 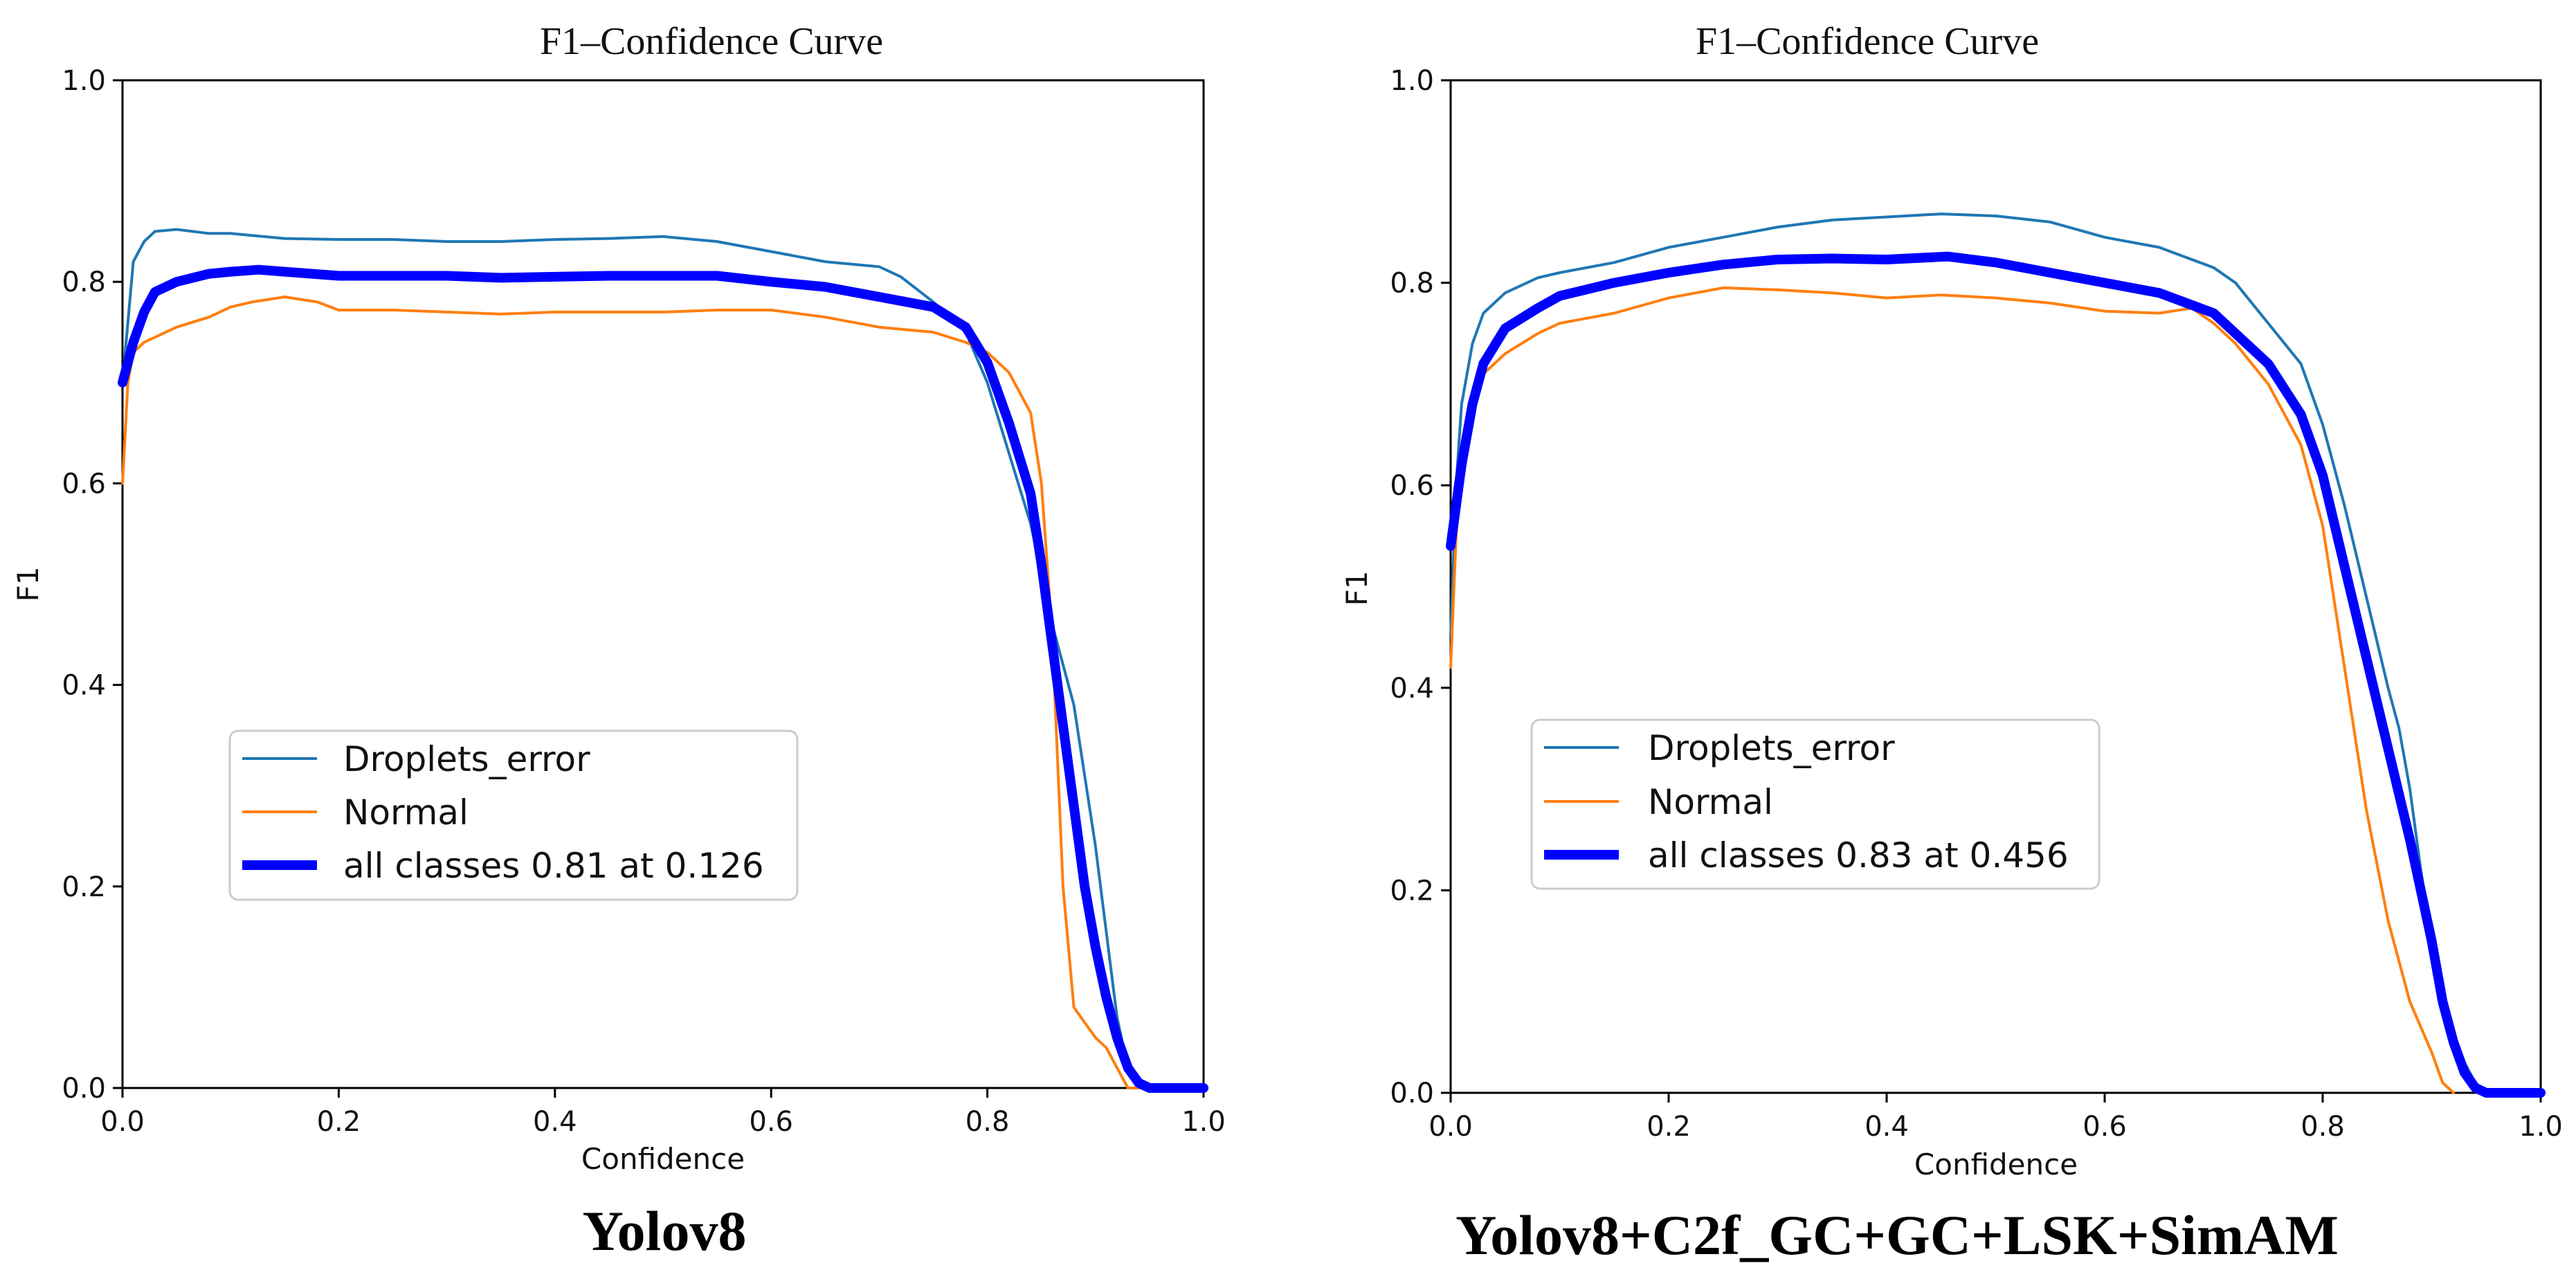 I want to click on chart-caption: Yolov8, so click(x=665, y=1230).